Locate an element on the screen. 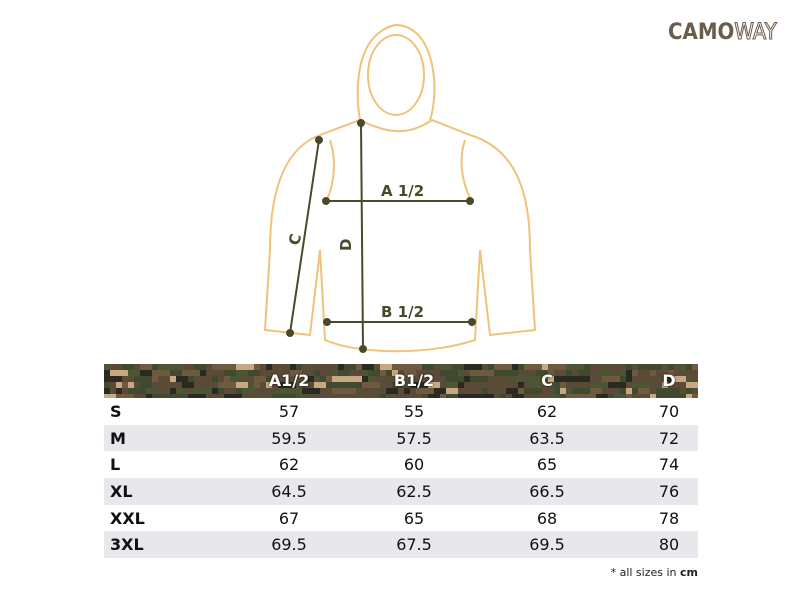 Image resolution: width=800 pixels, height=600 pixels. cell-value: 59.5 is located at coordinates (289, 438).